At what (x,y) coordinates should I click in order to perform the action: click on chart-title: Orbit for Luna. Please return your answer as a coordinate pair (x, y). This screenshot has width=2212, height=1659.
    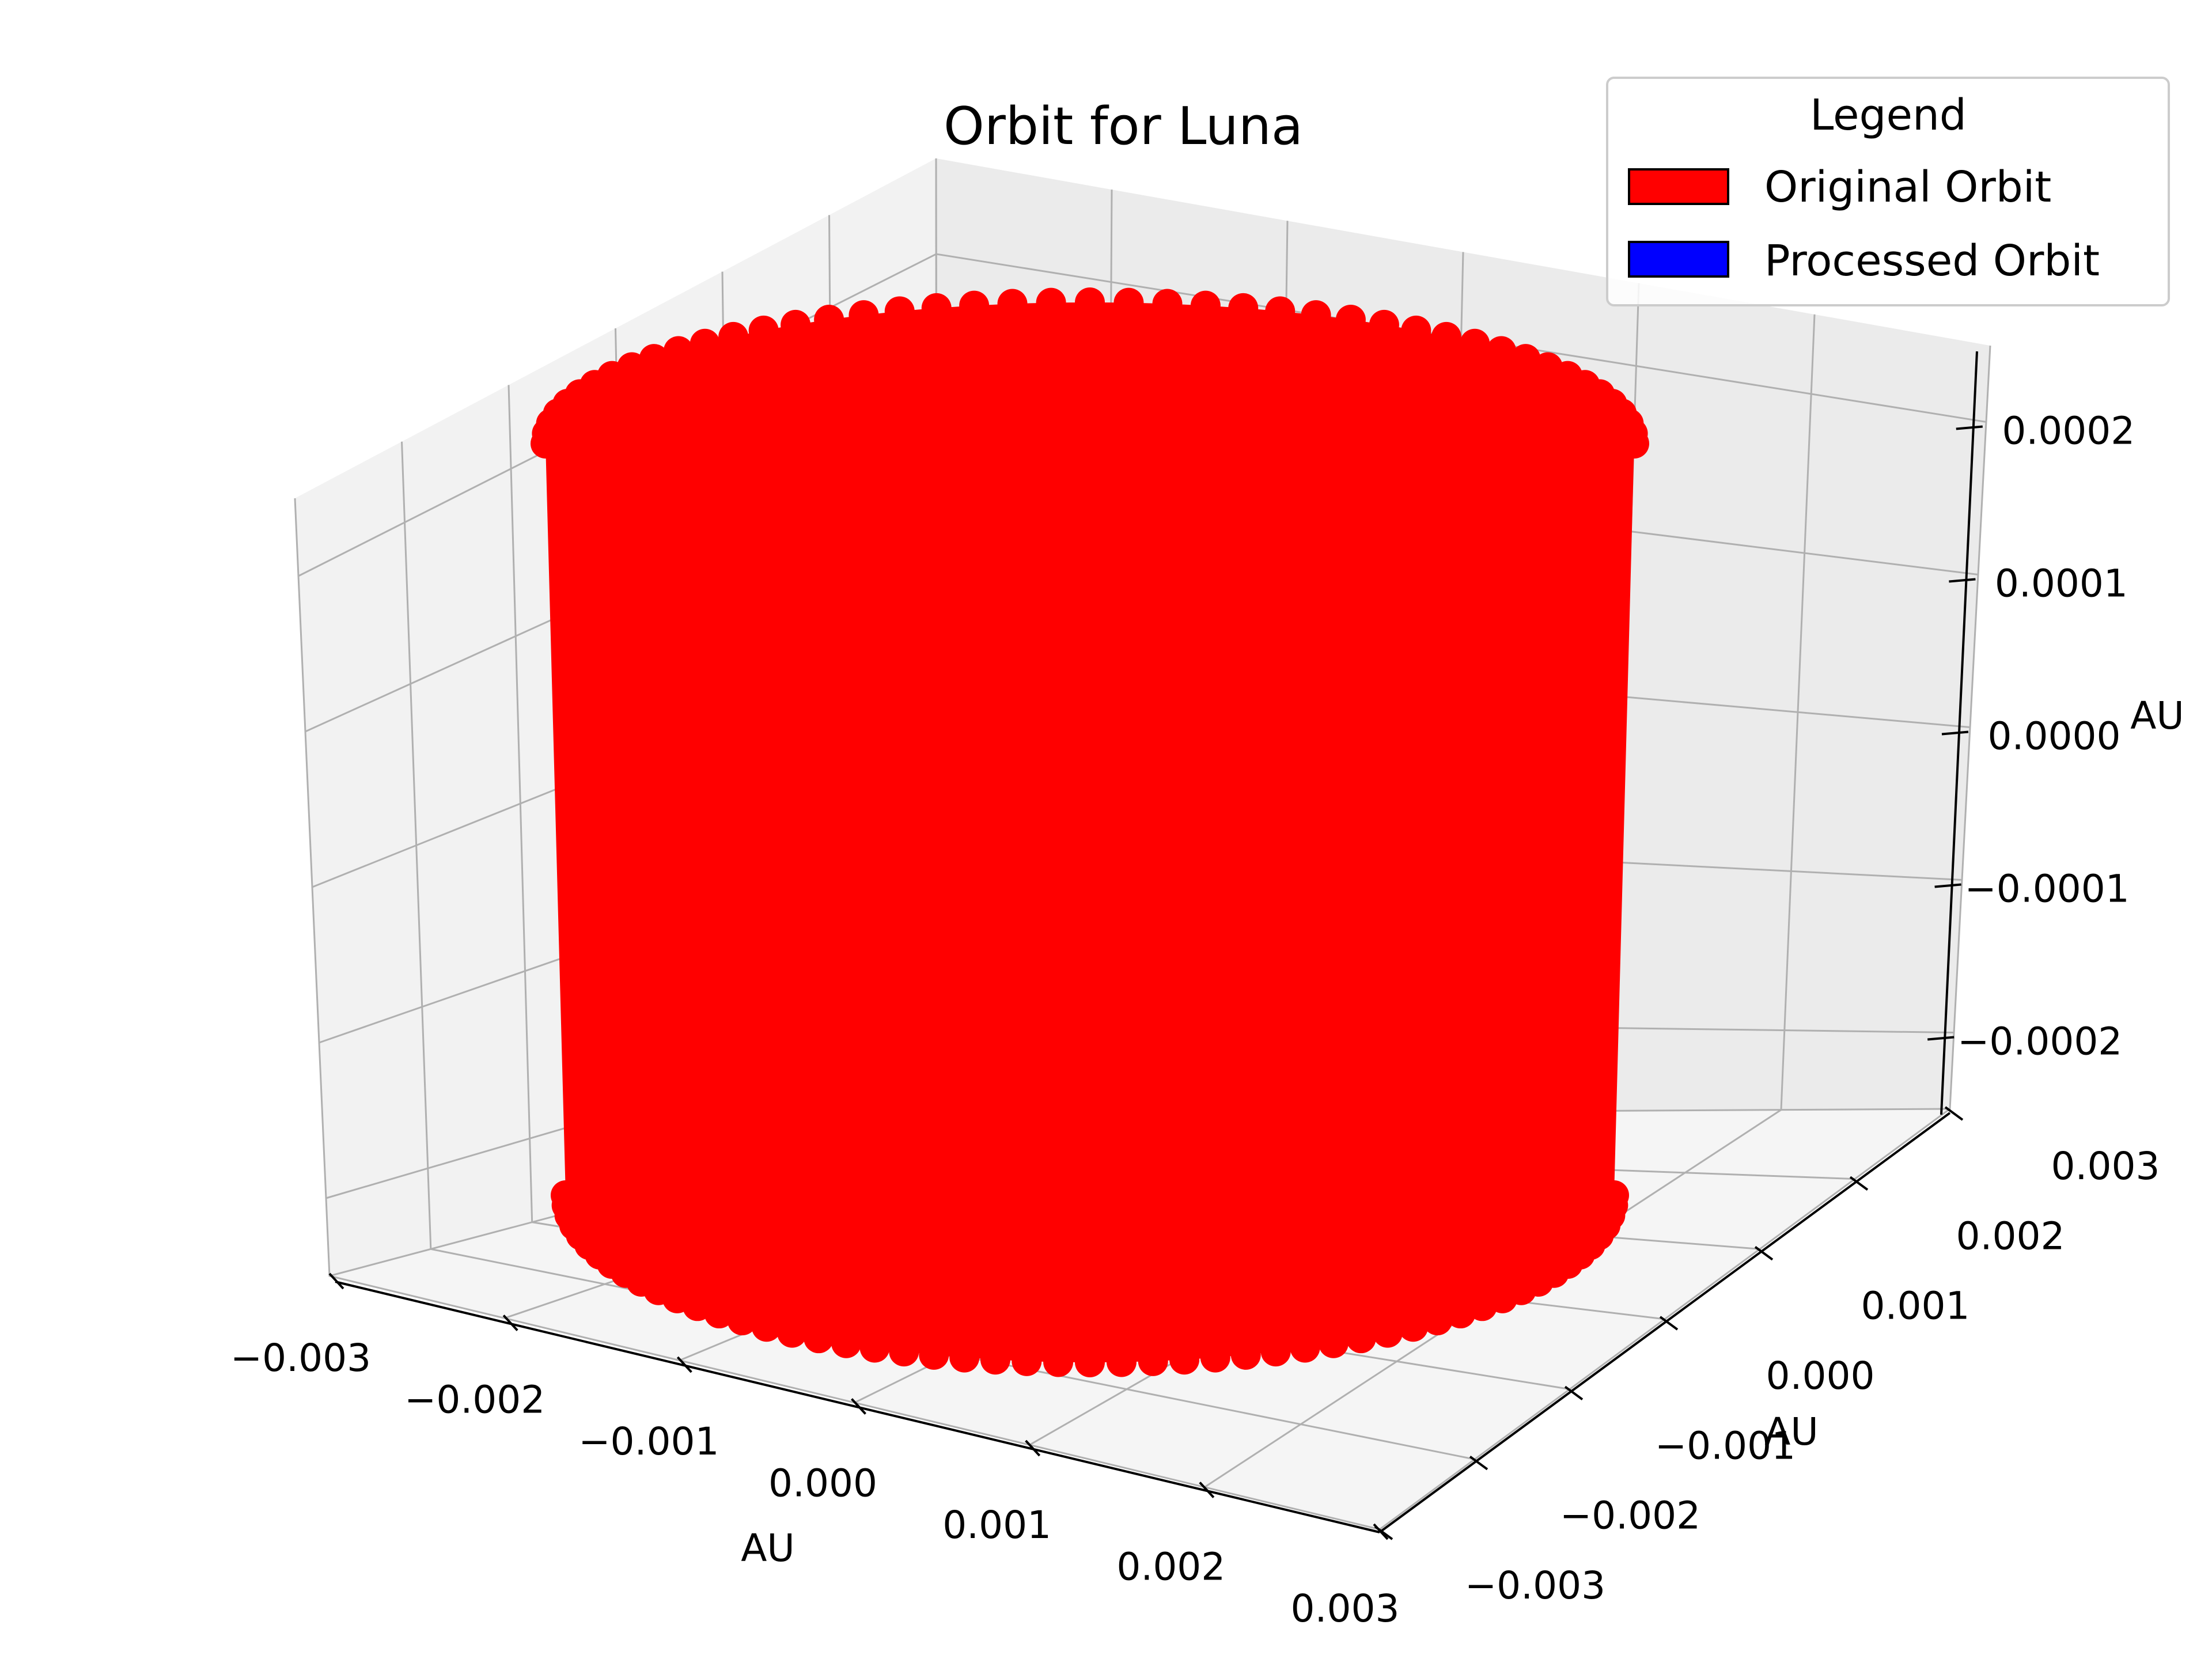
    Looking at the image, I should click on (1123, 126).